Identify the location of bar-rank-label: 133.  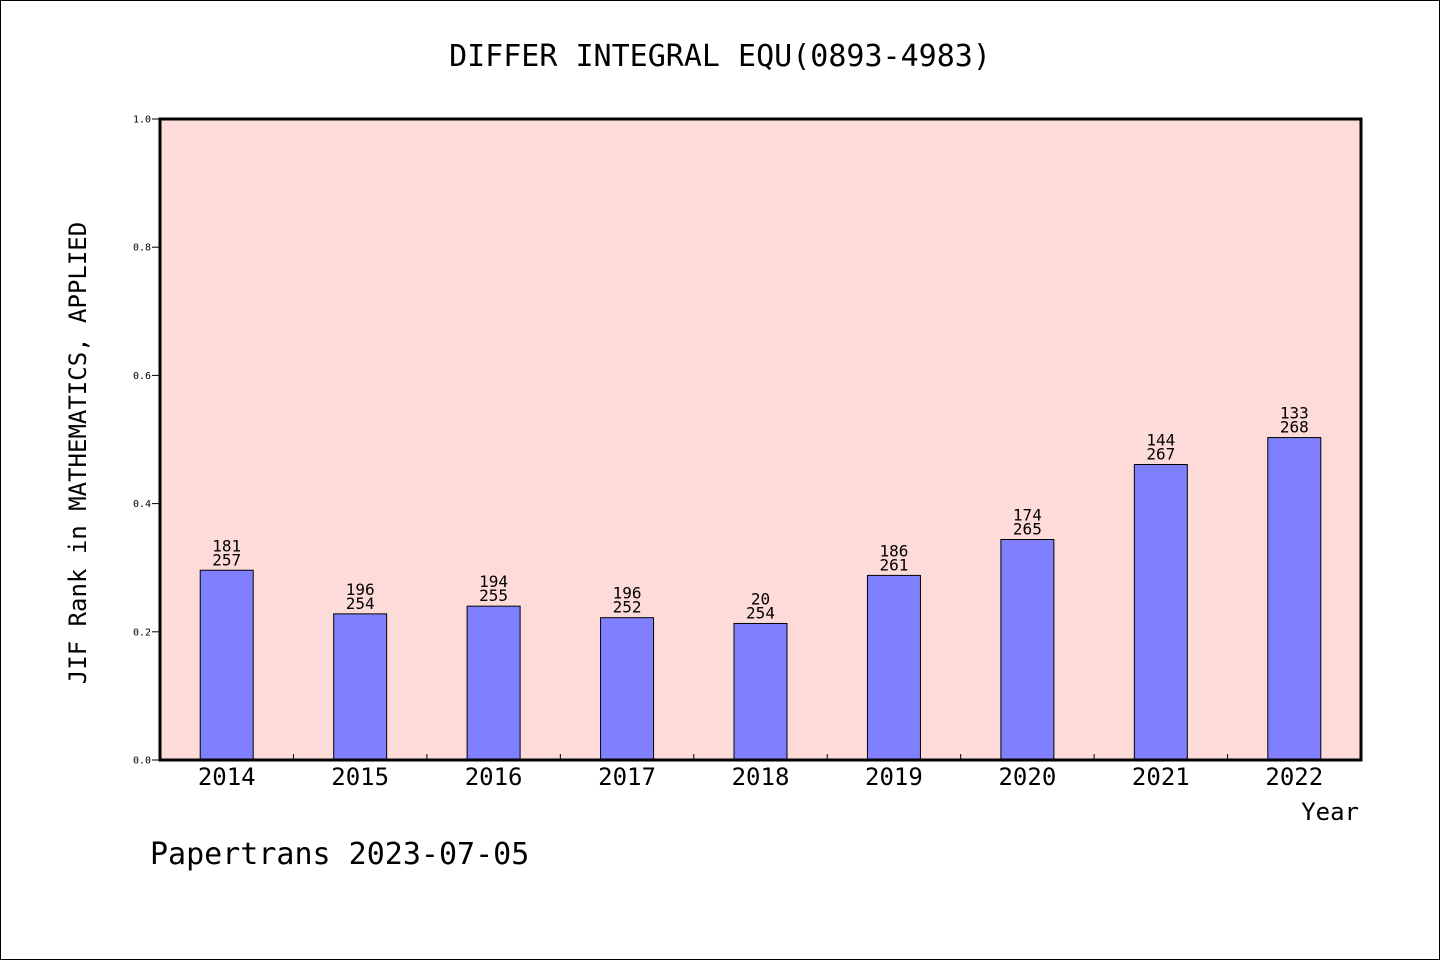
(1294, 413).